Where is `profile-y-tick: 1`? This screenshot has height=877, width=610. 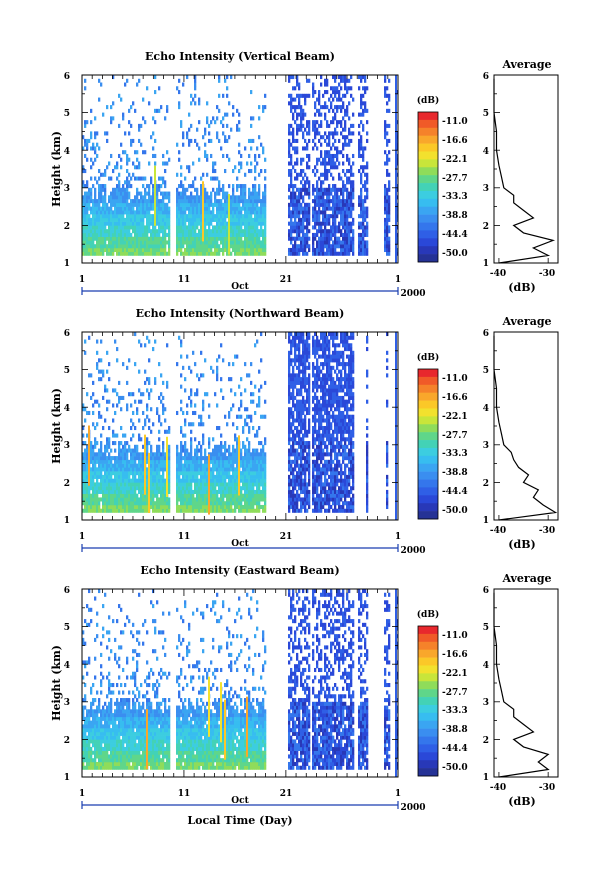
profile-y-tick: 1 is located at coordinates (486, 264).